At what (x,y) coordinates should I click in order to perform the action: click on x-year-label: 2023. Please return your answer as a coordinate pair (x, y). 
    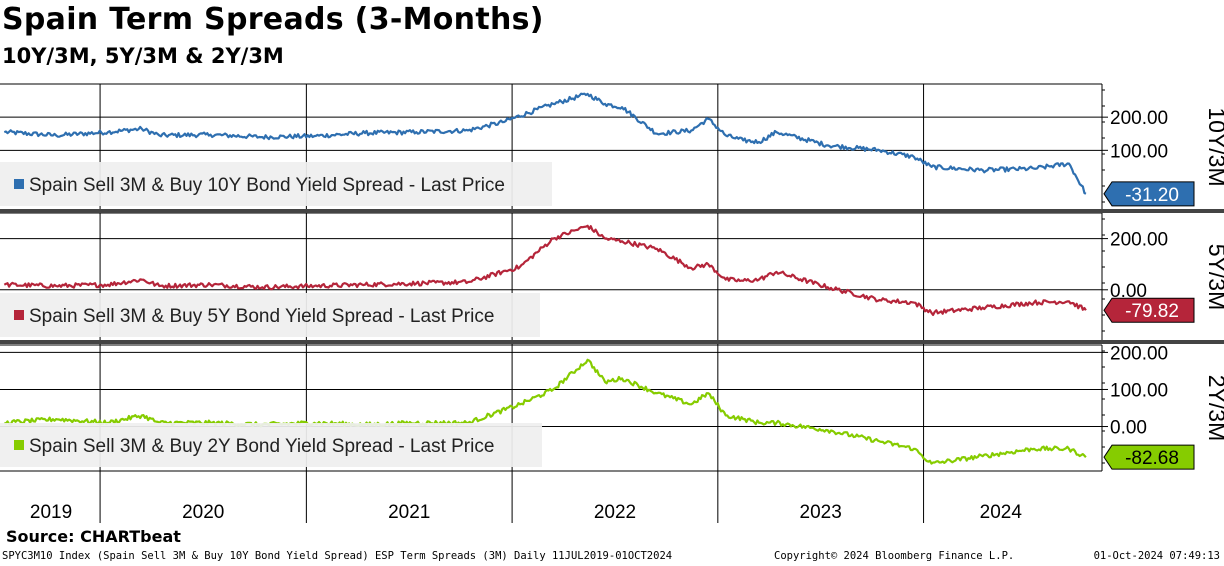
    Looking at the image, I should click on (821, 512).